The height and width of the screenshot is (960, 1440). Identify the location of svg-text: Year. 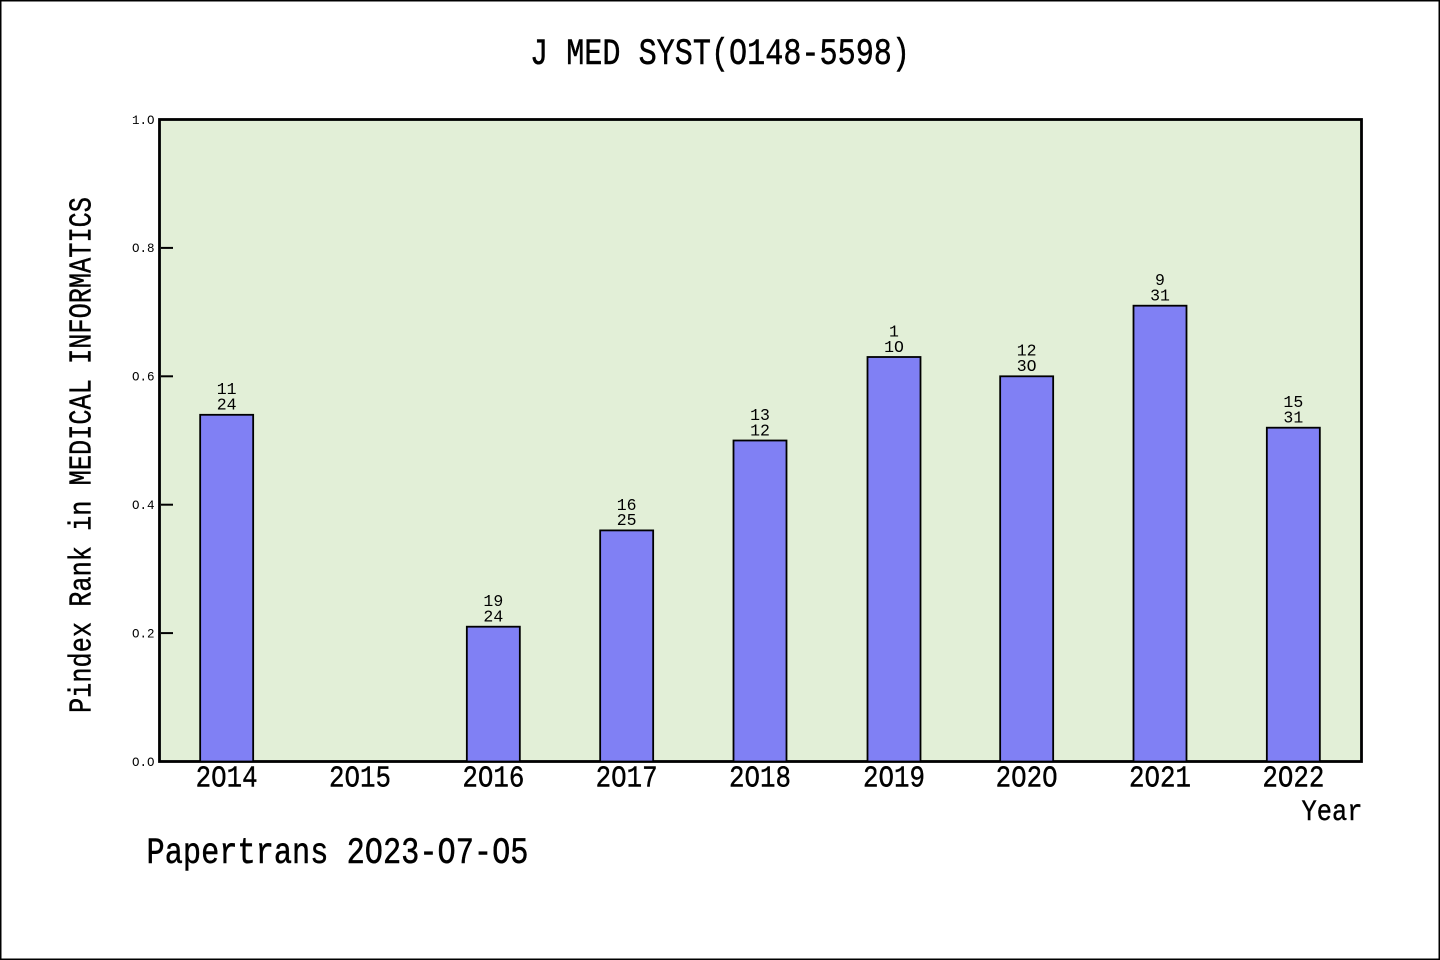
(1332, 813).